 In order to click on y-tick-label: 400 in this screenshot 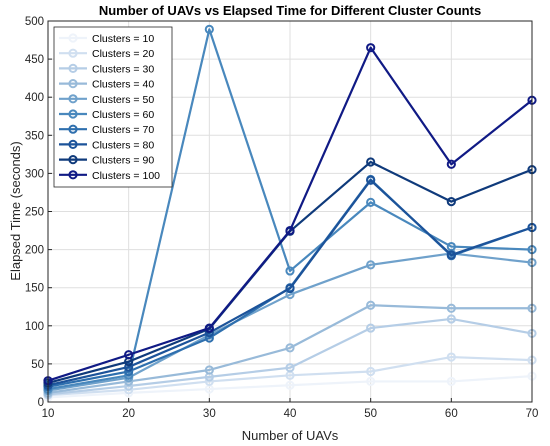, I will do `click(34, 98)`.